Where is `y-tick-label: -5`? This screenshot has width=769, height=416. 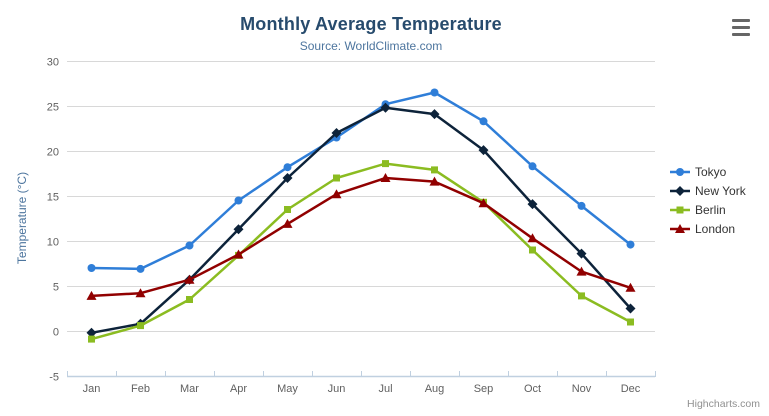 y-tick-label: -5 is located at coordinates (54, 378).